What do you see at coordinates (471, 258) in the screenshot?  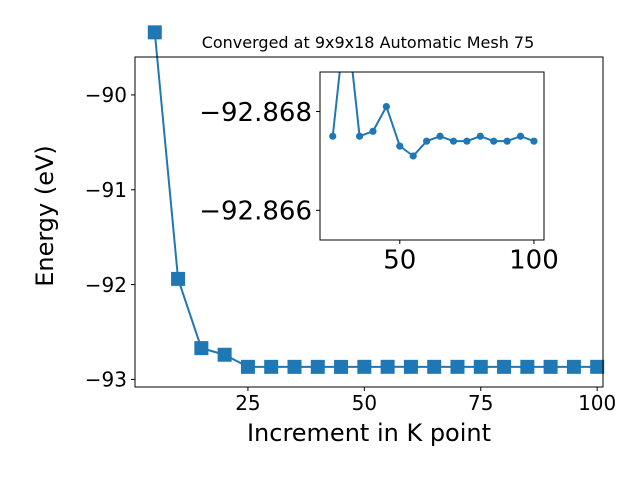 I see `inset-x-ticks: 50 100` at bounding box center [471, 258].